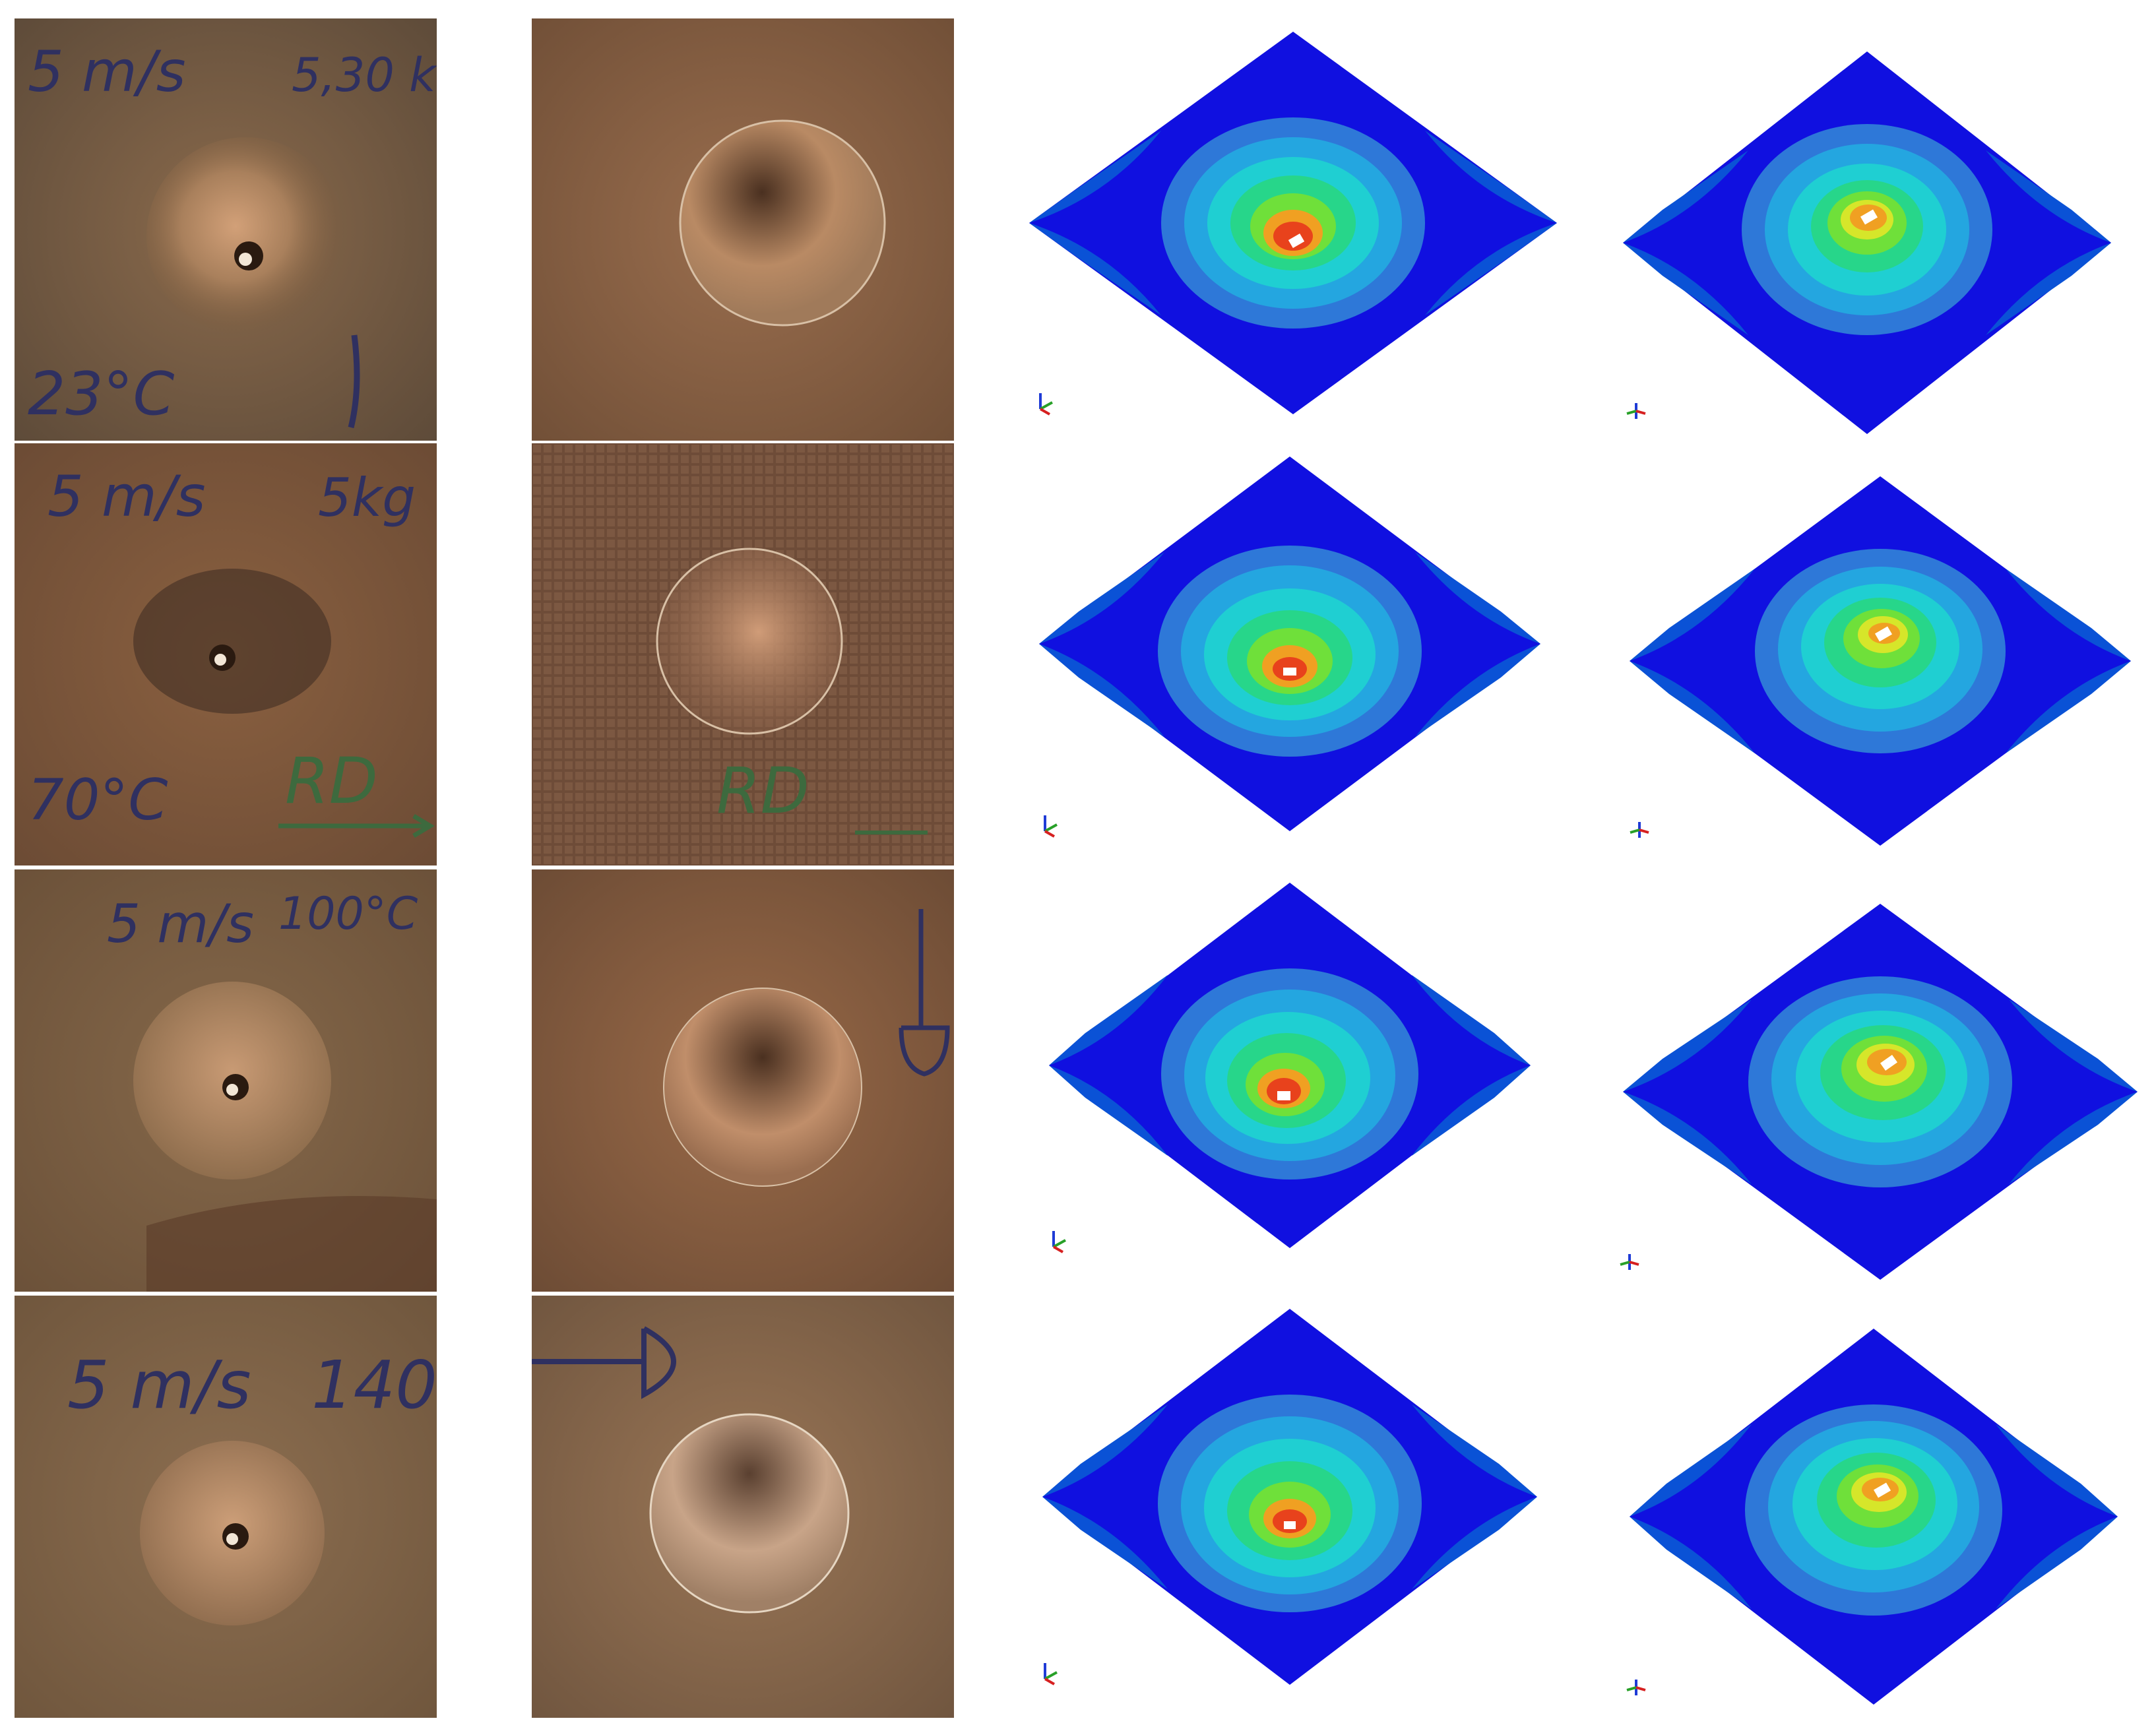  Describe the element at coordinates (348, 914) in the screenshot. I see `temperature-label: 100°C` at that location.